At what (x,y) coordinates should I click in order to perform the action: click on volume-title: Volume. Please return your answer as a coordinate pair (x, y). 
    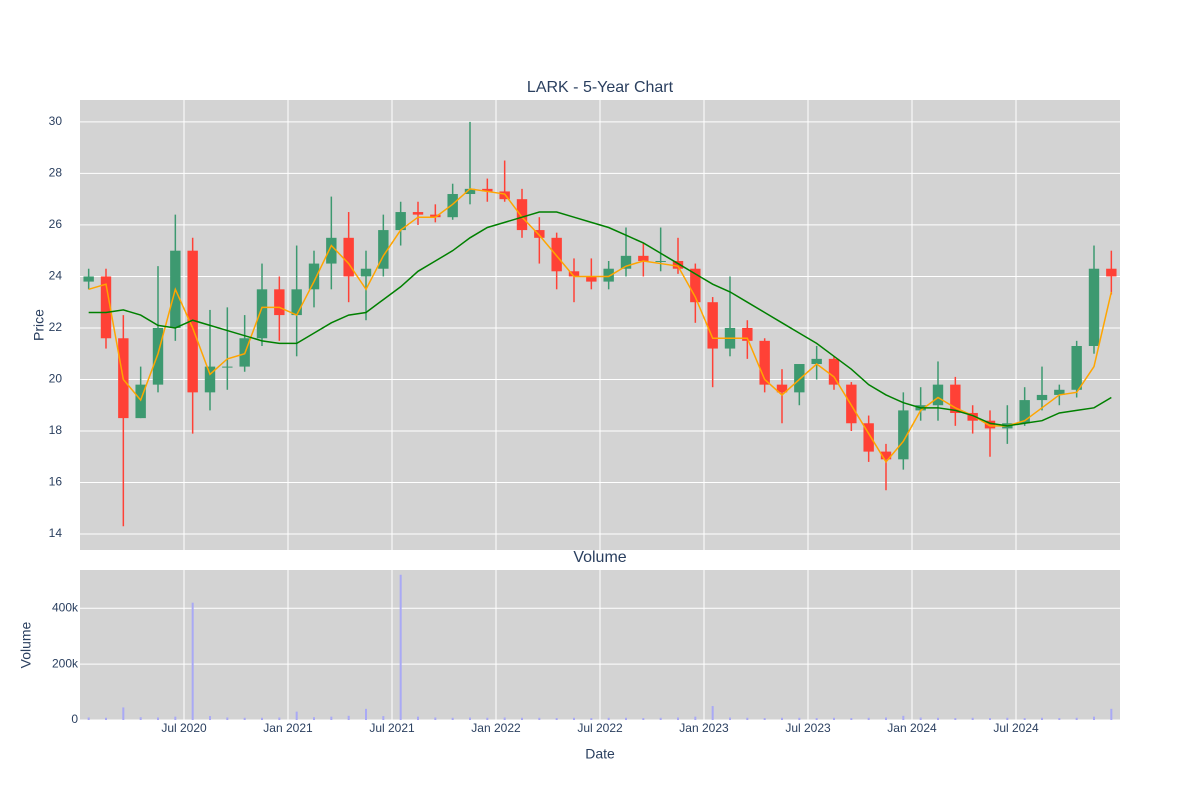
    Looking at the image, I should click on (599, 557).